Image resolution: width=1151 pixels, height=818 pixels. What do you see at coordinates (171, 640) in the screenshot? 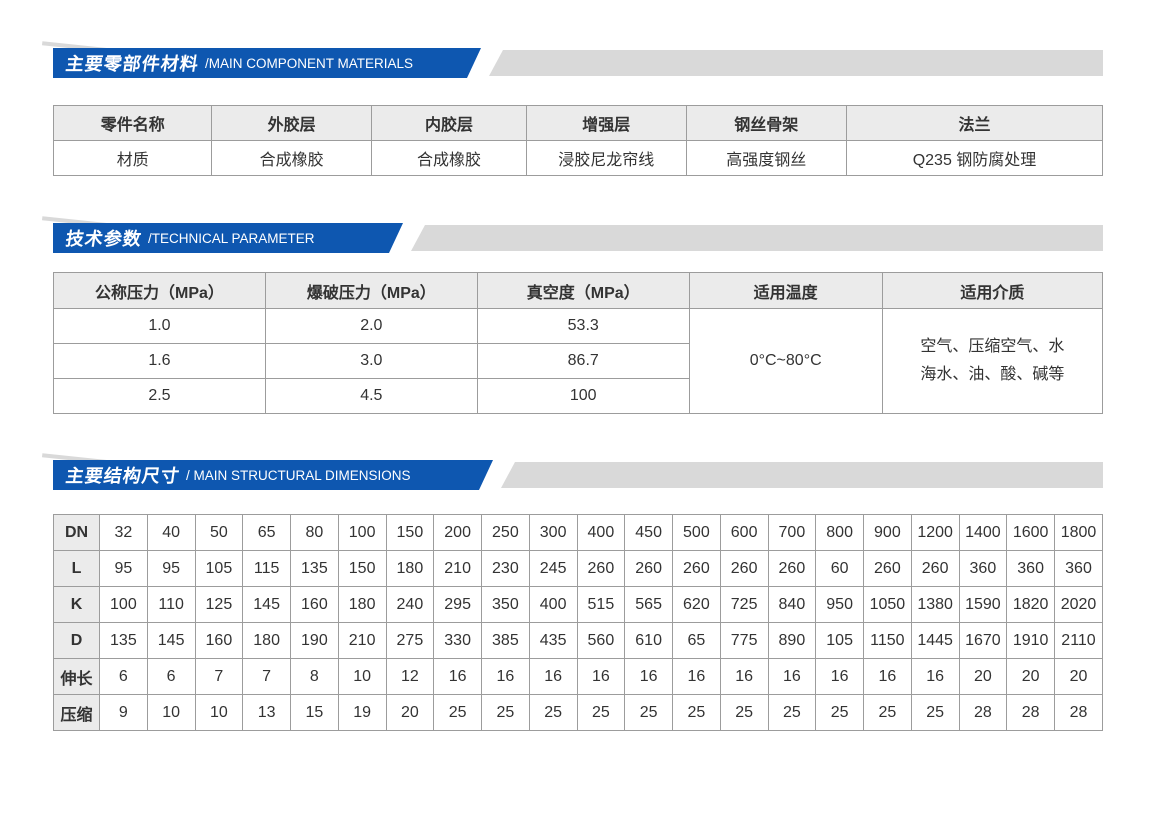
I see `dimension-cell: 145` at bounding box center [171, 640].